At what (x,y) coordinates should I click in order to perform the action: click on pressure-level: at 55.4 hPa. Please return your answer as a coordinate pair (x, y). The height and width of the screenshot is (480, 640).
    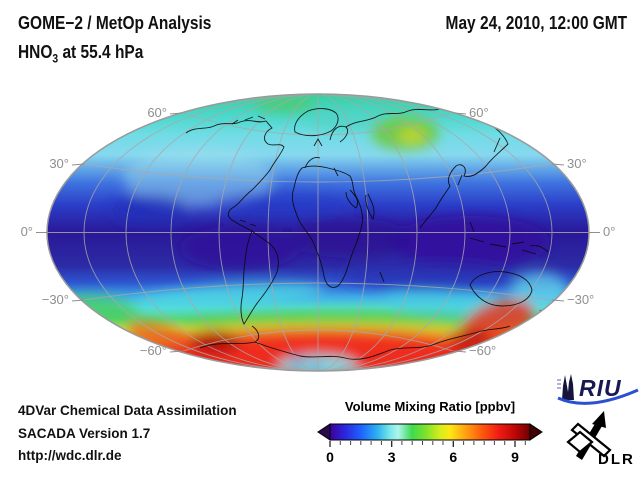
    Looking at the image, I should click on (101, 52).